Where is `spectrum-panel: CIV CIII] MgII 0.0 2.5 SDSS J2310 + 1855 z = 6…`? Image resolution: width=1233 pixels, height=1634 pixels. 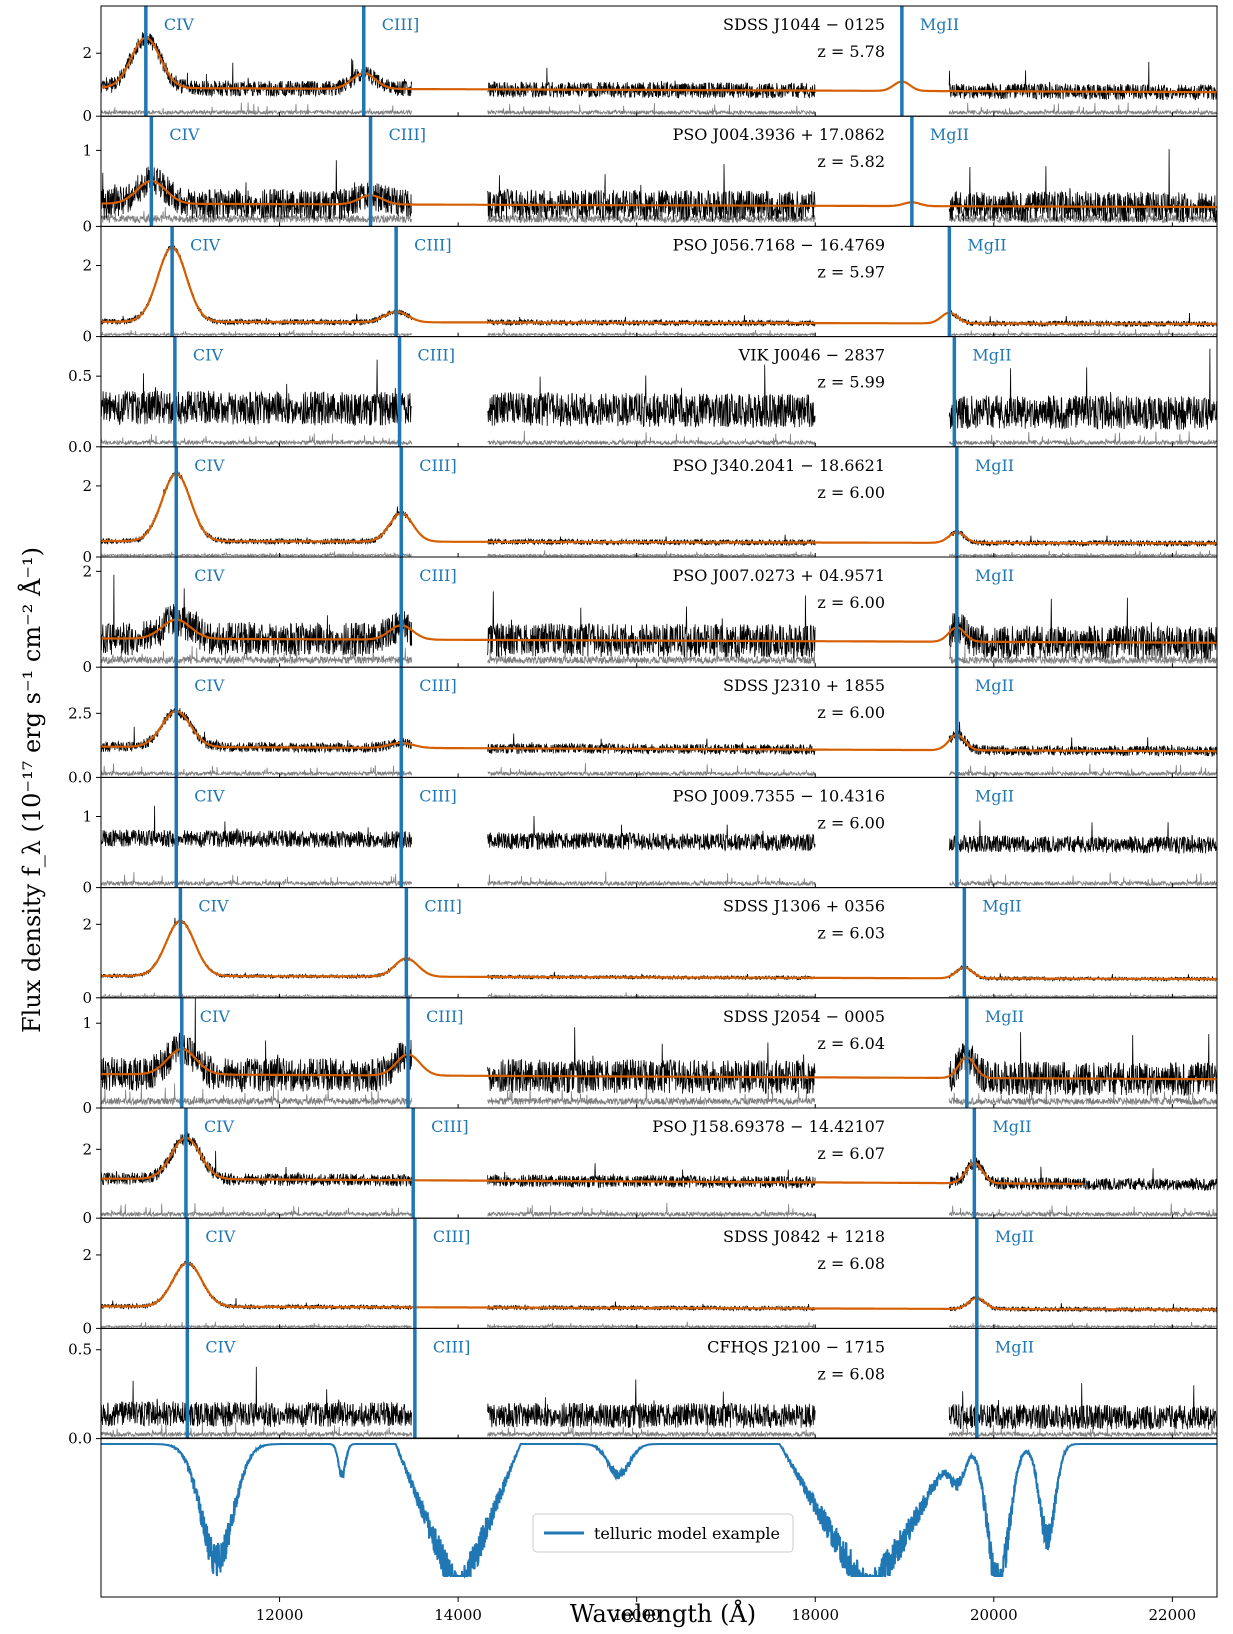
spectrum-panel: CIV CIII] MgII 0.0 2.5 SDSS J2310 + 1855 z = 6… is located at coordinates (643, 726).